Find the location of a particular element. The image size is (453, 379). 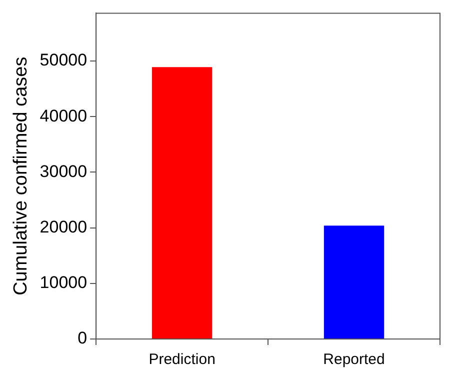

x-tick-label: Prediction is located at coordinates (182, 359).